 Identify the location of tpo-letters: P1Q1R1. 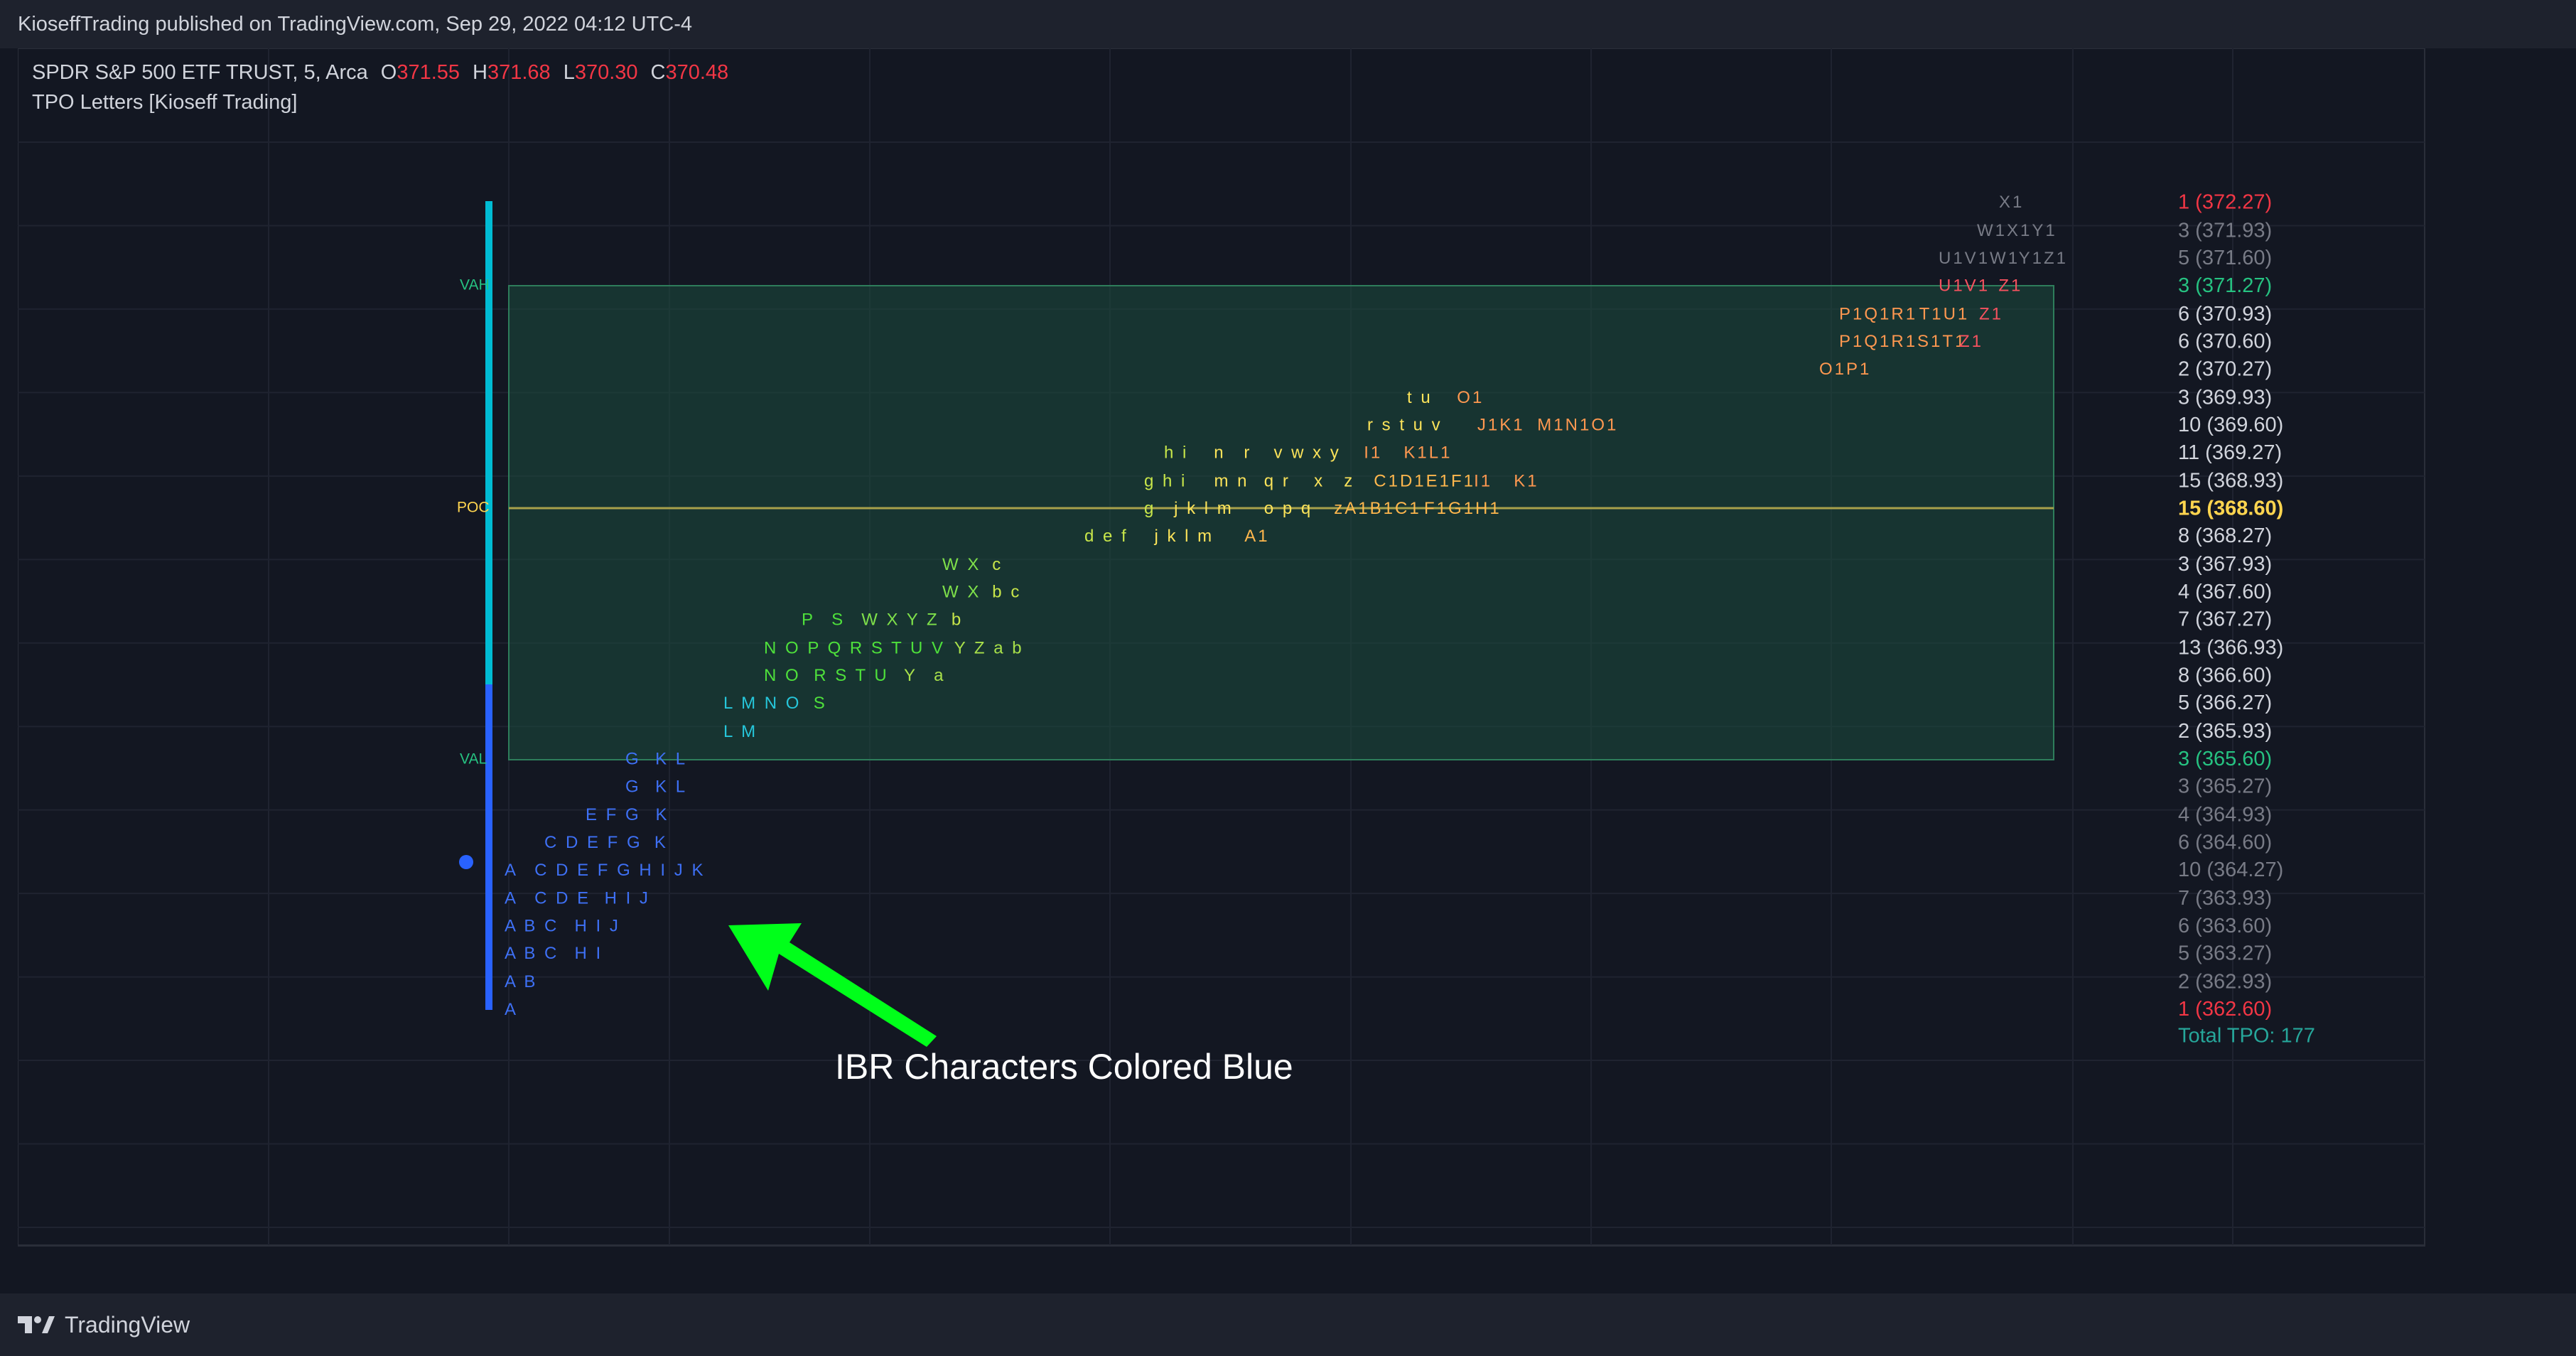
(1878, 313).